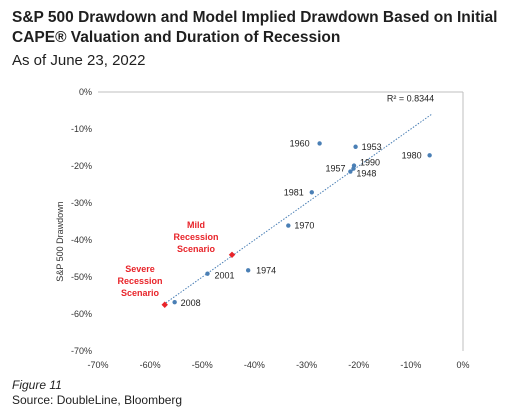 Image resolution: width=521 pixels, height=413 pixels. Describe the element at coordinates (202, 365) in the screenshot. I see `x-tick-label: -50%` at that location.